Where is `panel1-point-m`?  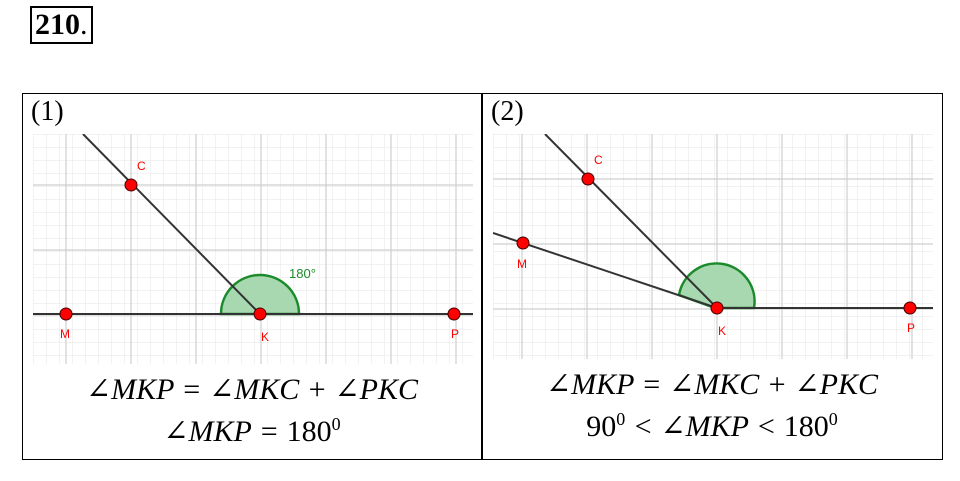
panel1-point-m is located at coordinates (66, 314).